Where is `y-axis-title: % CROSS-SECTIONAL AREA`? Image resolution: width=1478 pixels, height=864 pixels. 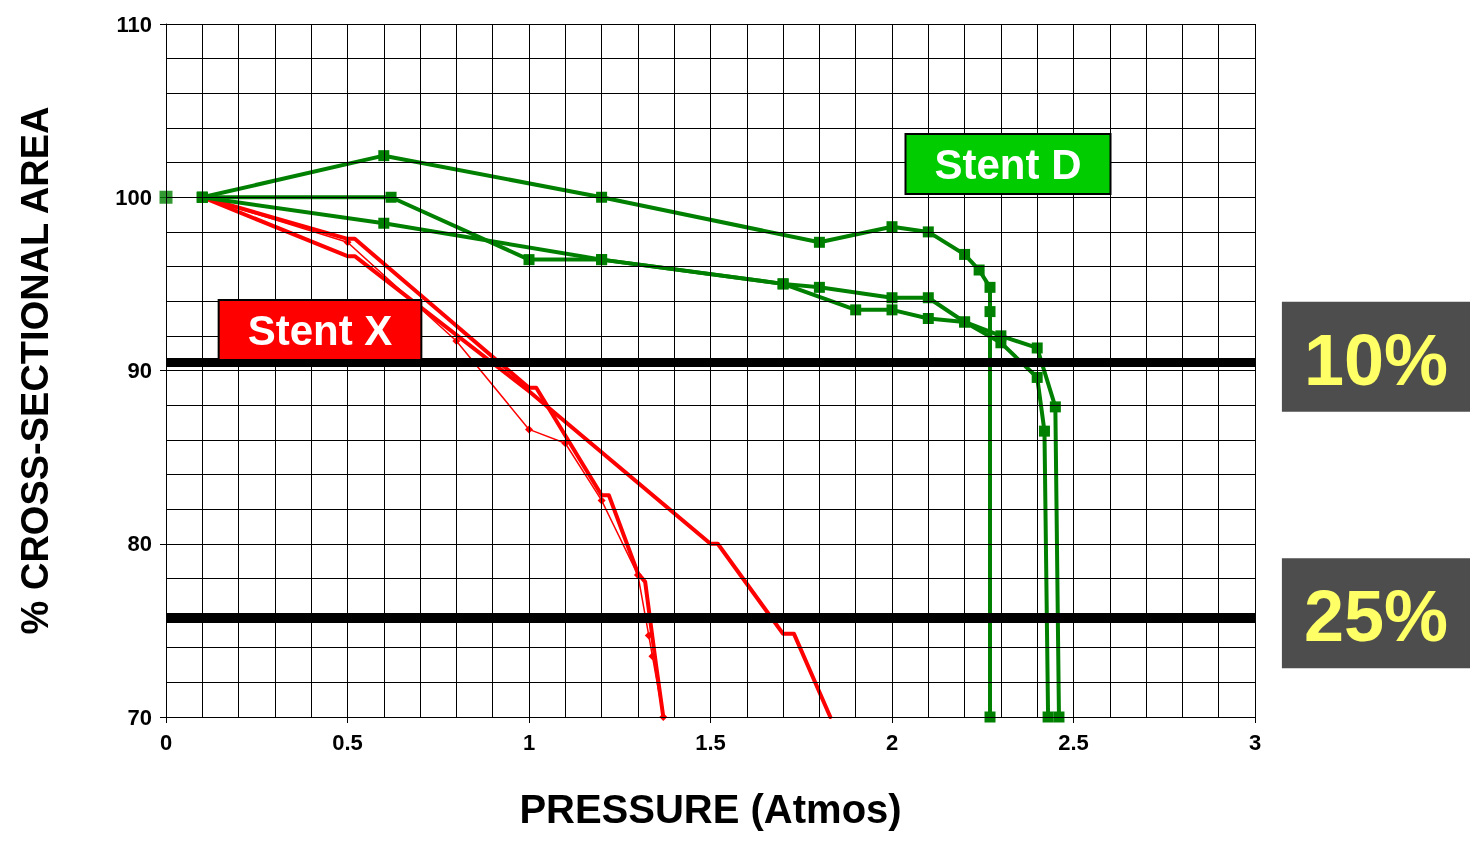 y-axis-title: % CROSS-SECTIONAL AREA is located at coordinates (35, 370).